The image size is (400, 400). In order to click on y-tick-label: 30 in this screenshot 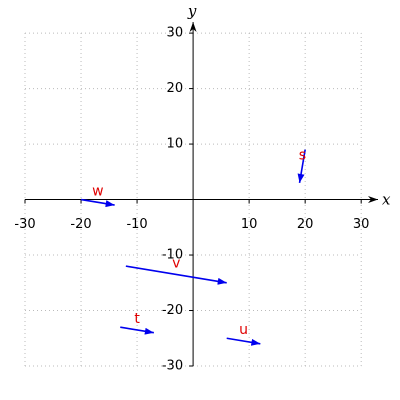, I will do `click(175, 33)`.